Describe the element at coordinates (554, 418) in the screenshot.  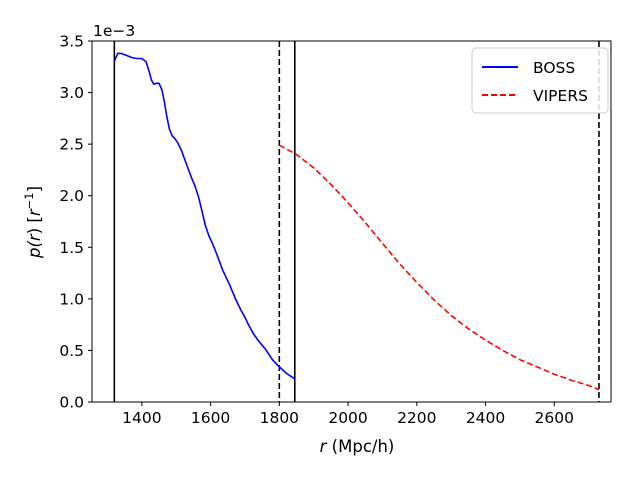
I see `x-tick-label: 2600` at that location.